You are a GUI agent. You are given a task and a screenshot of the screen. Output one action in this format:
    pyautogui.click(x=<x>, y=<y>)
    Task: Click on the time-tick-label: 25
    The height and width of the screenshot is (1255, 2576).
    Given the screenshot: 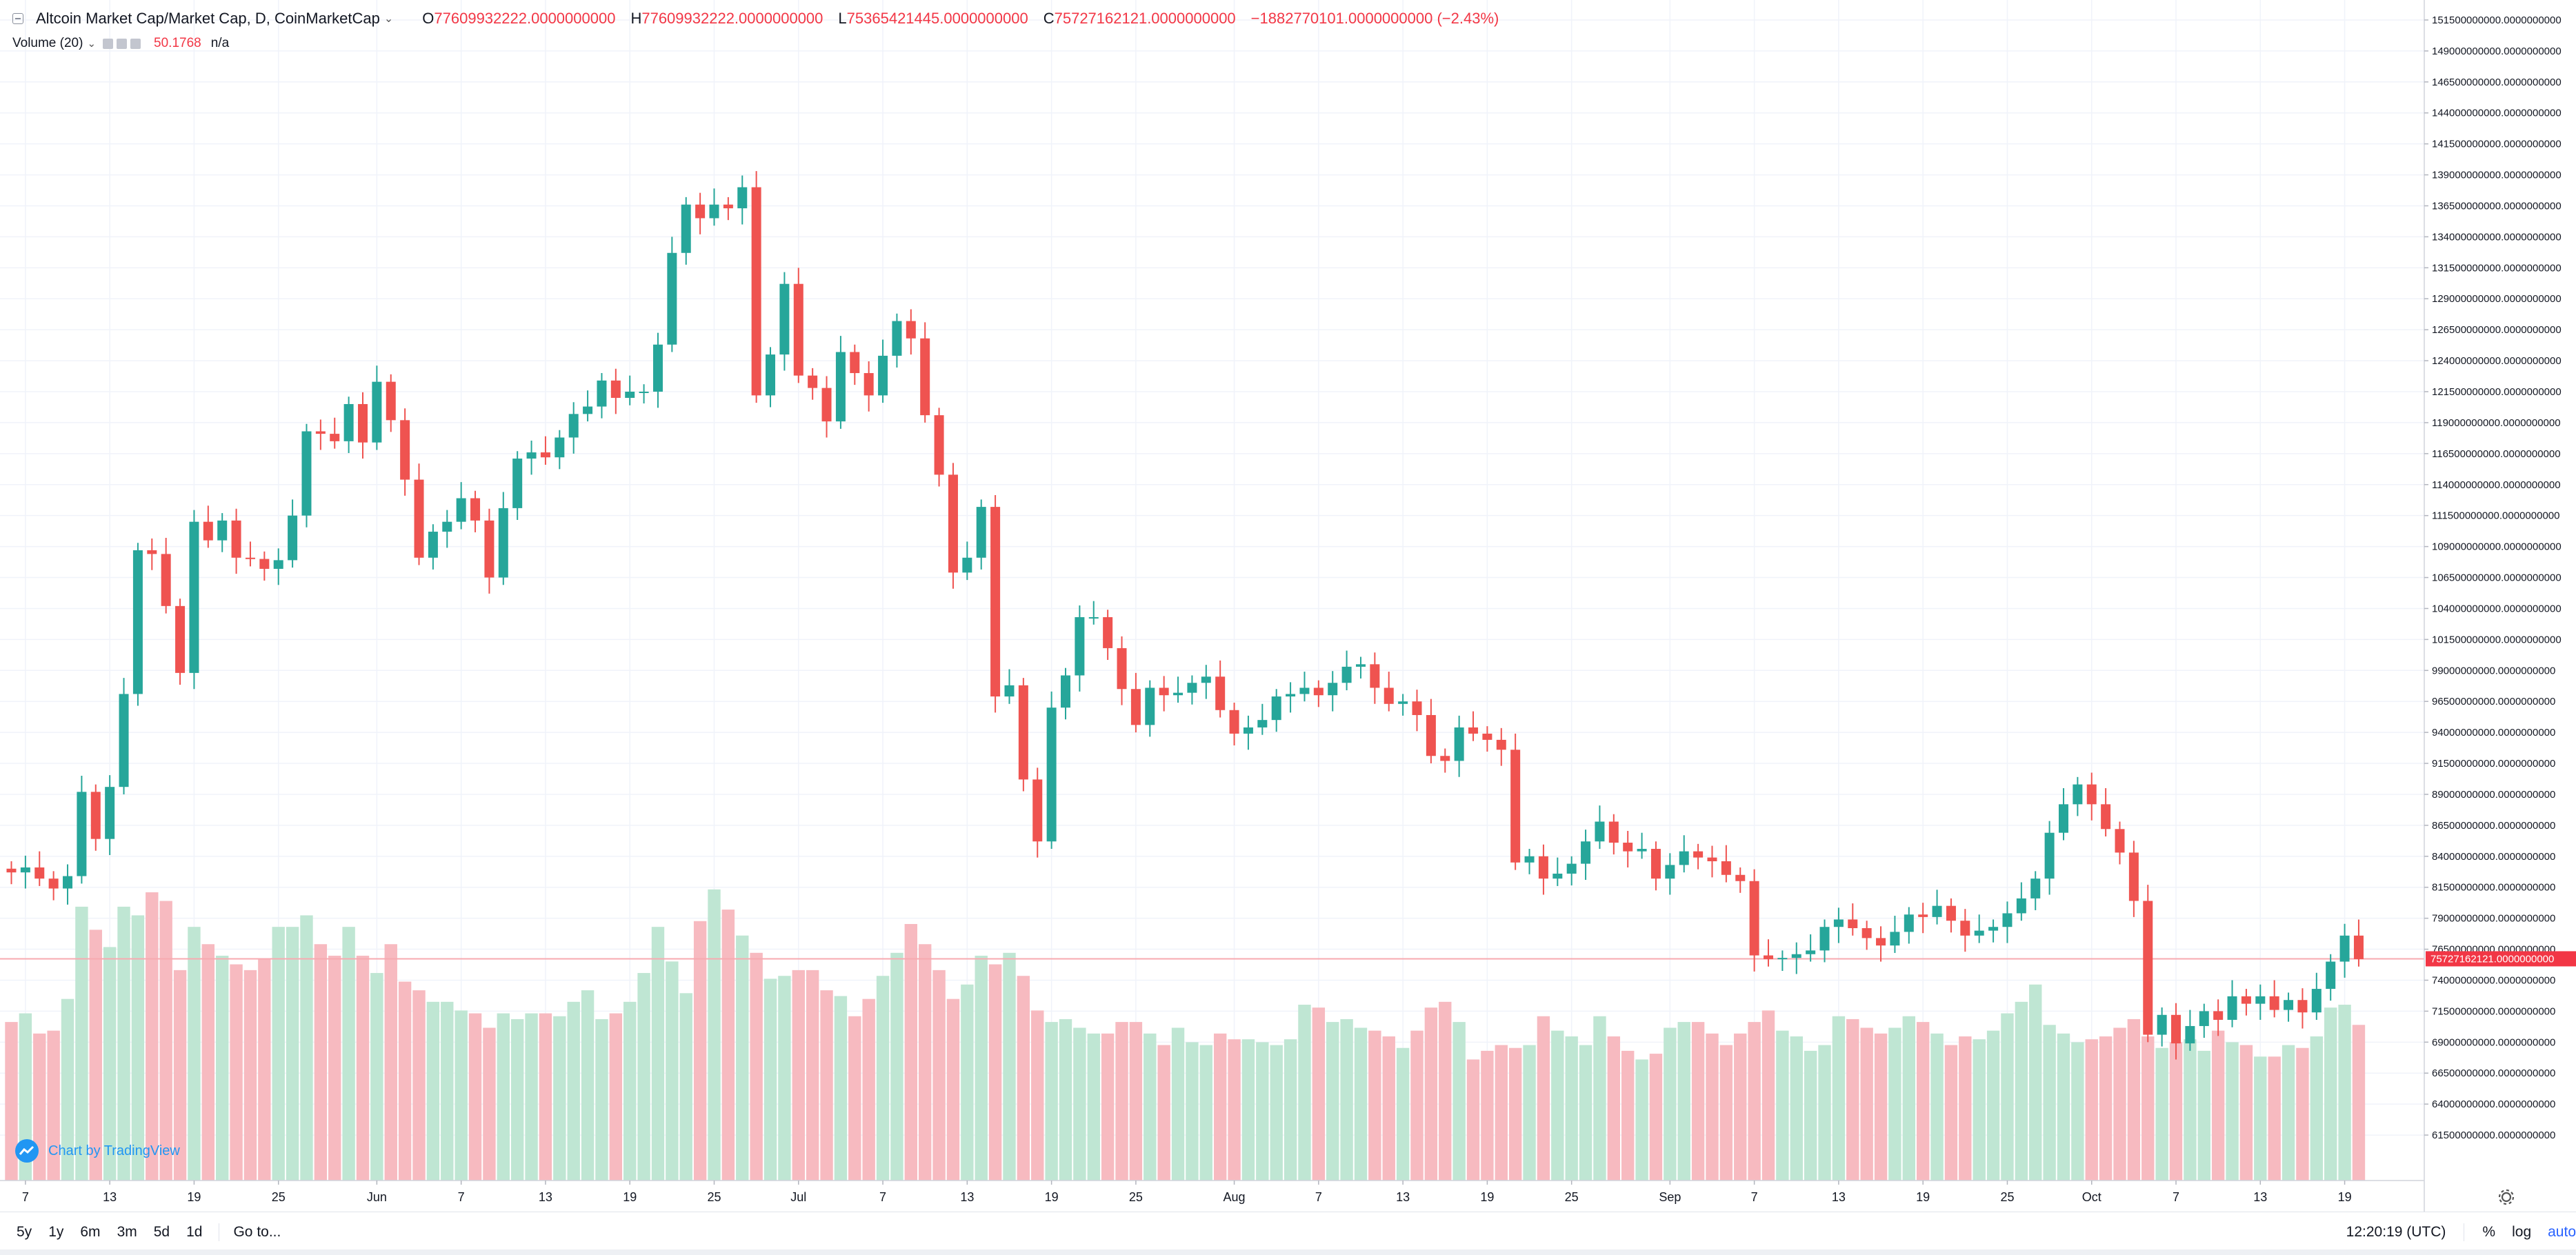 What is the action you would take?
    pyautogui.click(x=1572, y=1197)
    